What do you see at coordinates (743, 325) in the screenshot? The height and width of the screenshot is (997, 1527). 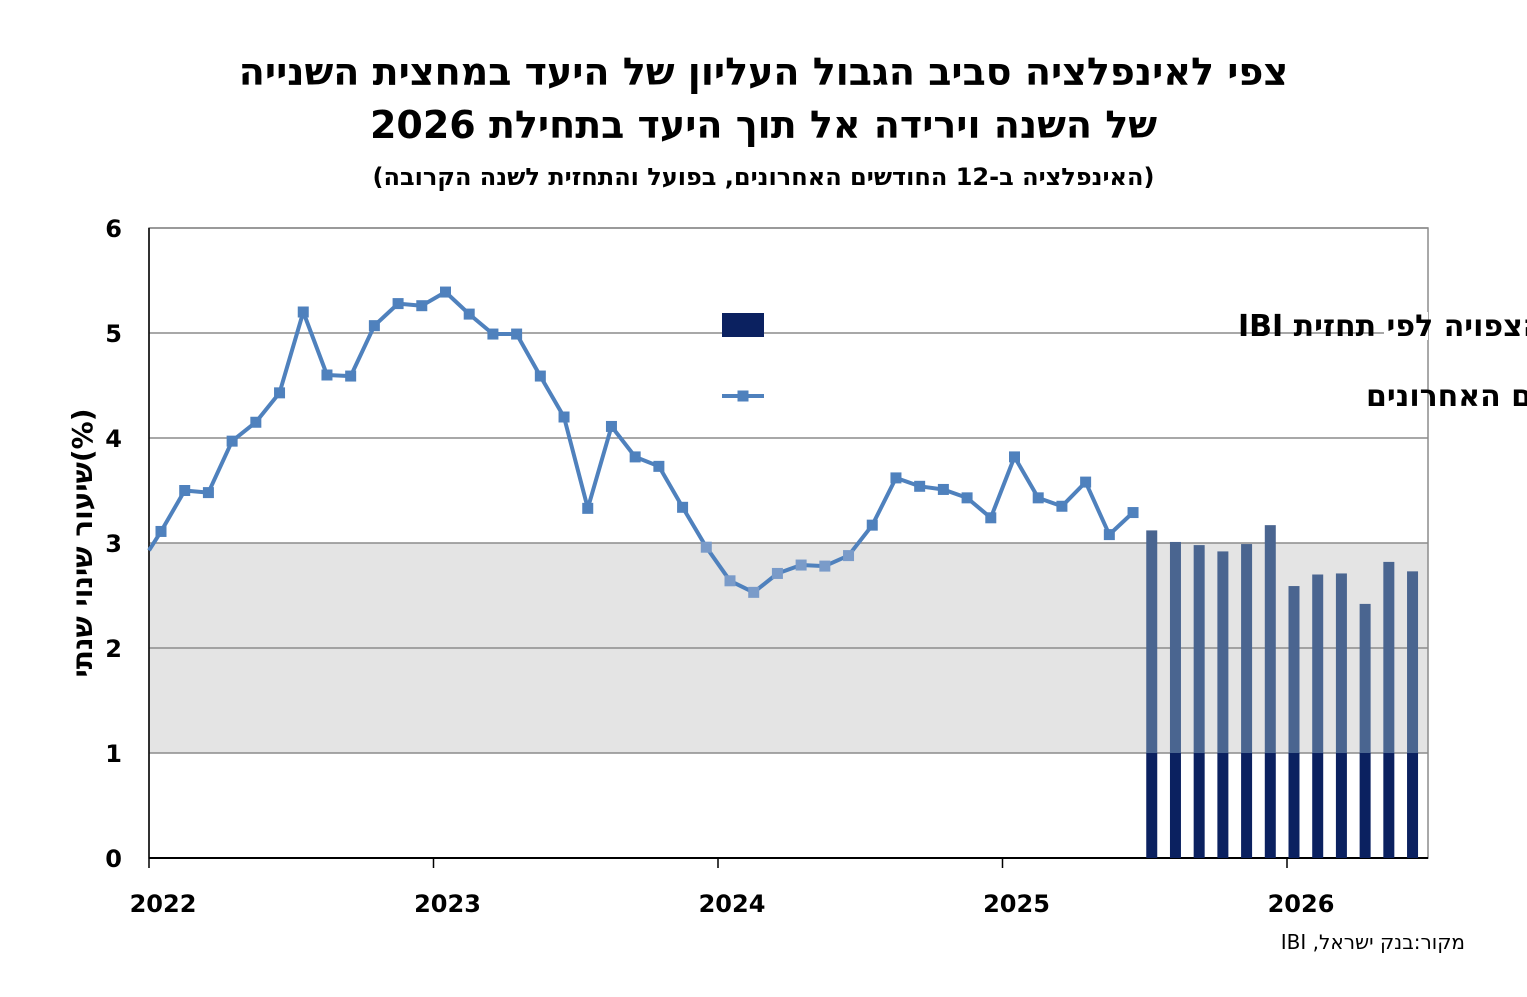 I see `legend-swatch-forecast` at bounding box center [743, 325].